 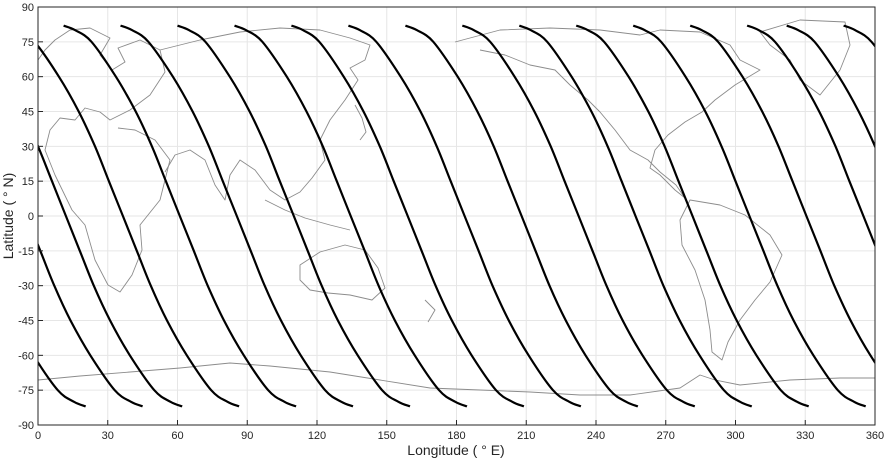 I want to click on coastline-southeast-asia, so click(x=307, y=215).